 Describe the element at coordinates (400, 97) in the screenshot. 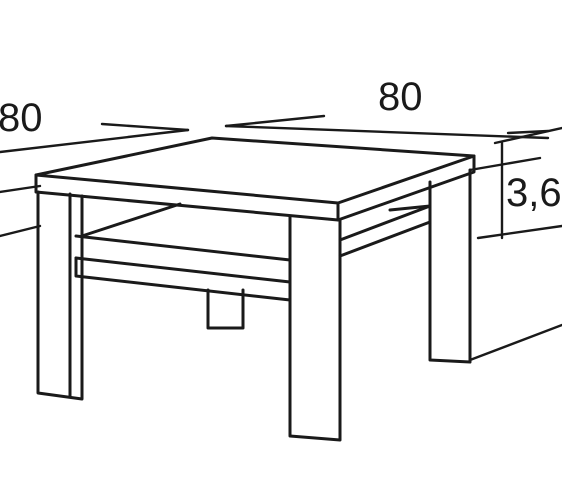

I see `width-dimension-label: 80` at that location.